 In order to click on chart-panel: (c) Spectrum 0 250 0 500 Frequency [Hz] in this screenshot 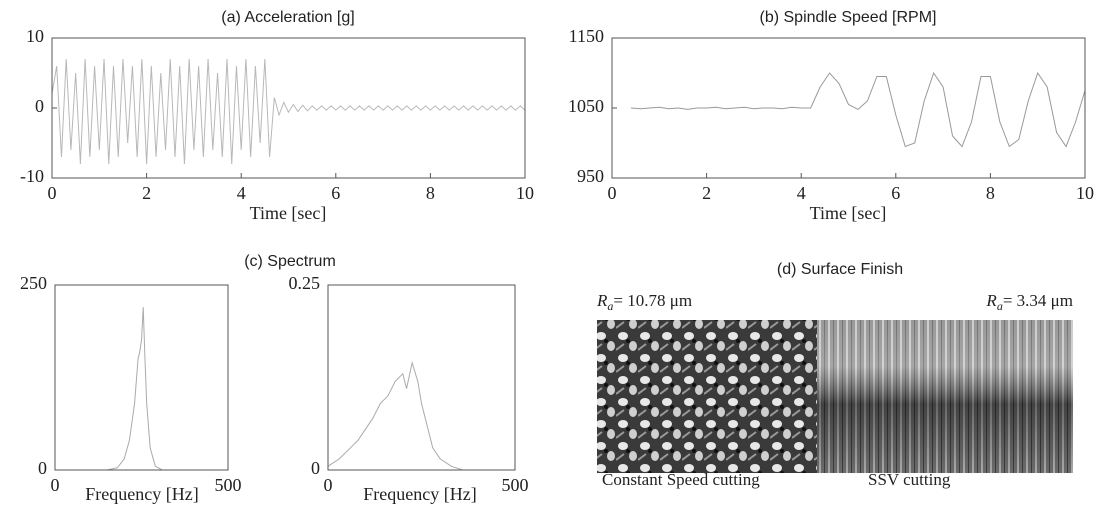, I will do `click(178, 378)`.